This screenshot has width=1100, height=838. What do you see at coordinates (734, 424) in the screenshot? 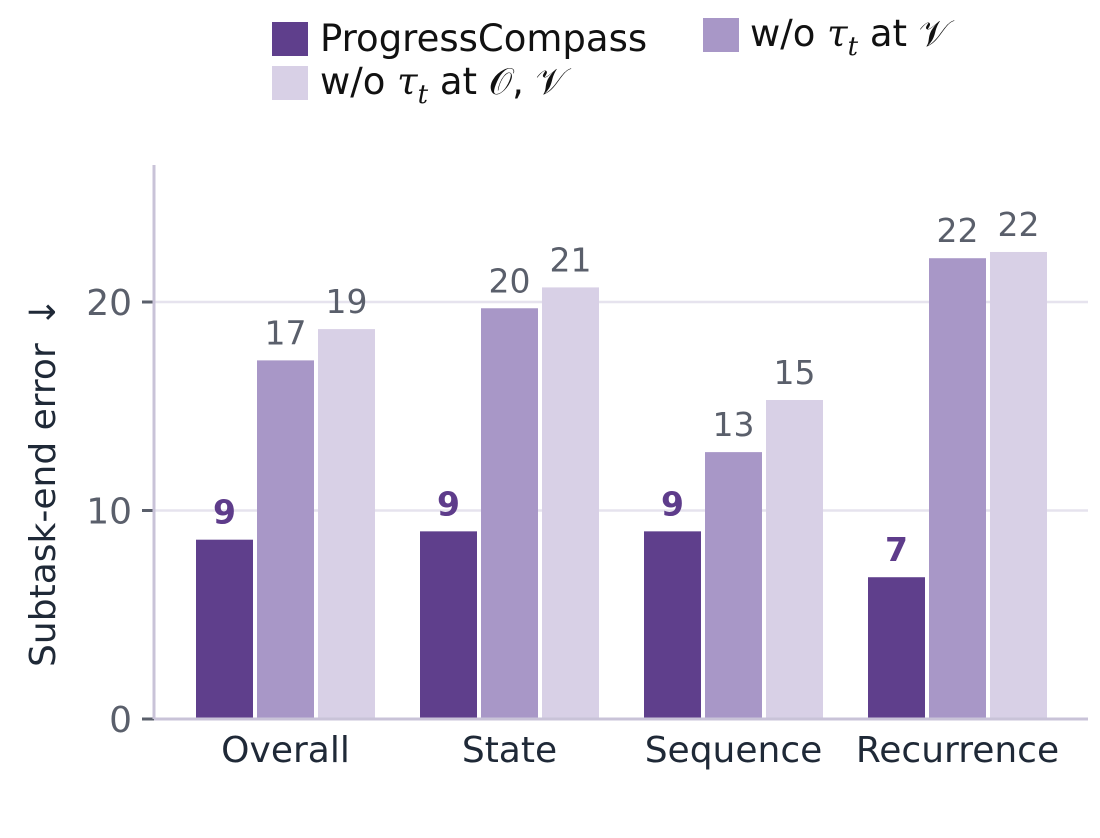
I see `value-label-sequence-series-1: 13` at bounding box center [734, 424].